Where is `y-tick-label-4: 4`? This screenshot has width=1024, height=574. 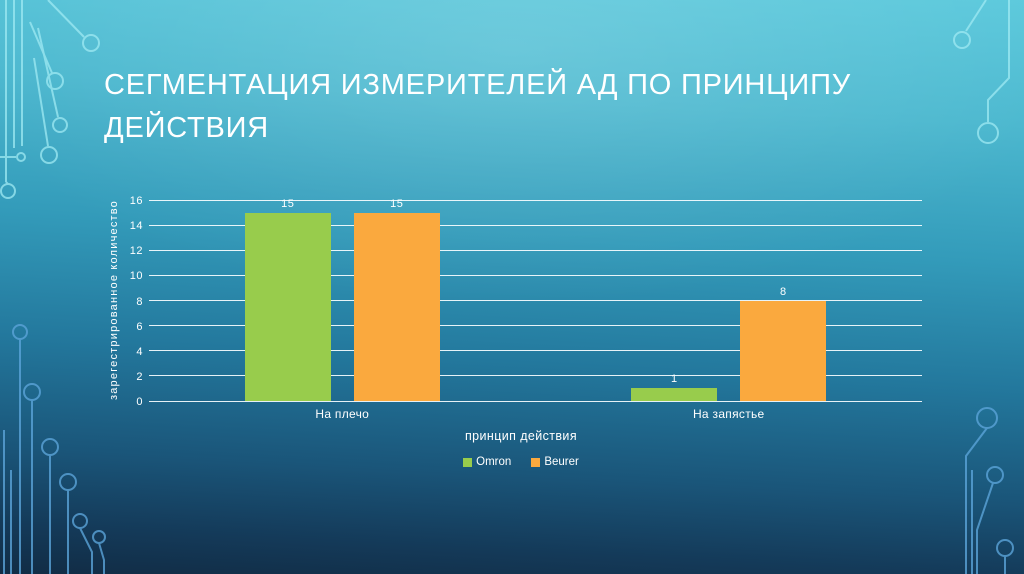 y-tick-label-4: 4 is located at coordinates (139, 351).